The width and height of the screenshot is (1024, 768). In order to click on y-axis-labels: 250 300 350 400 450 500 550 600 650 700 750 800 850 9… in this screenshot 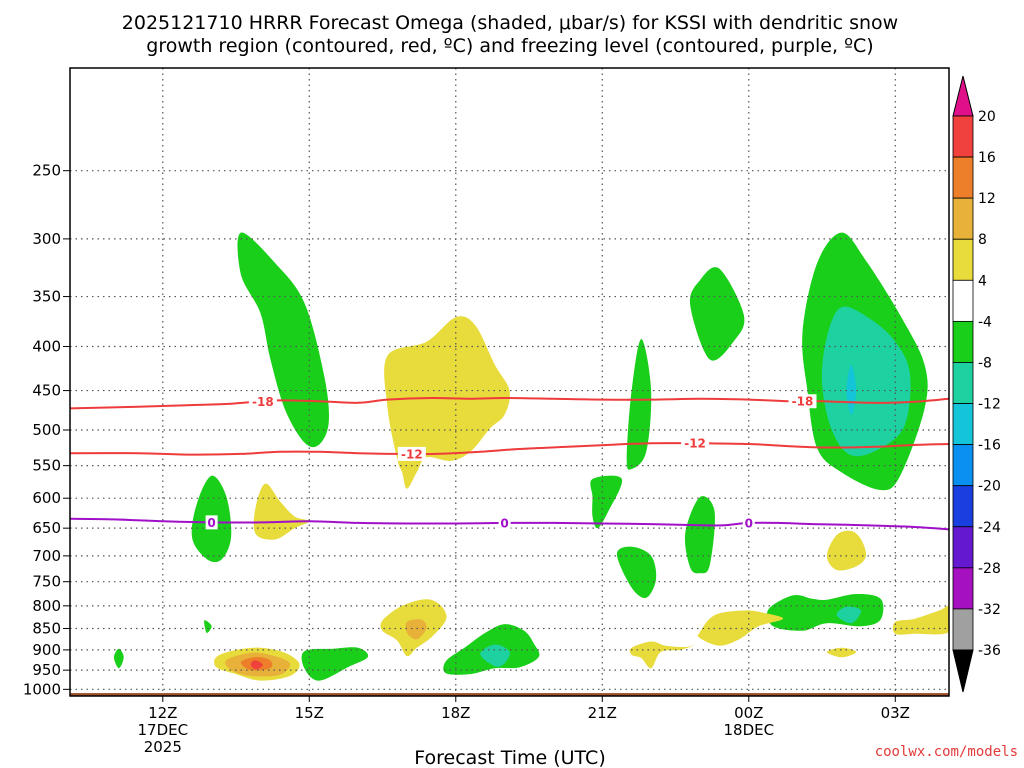, I will do `click(46, 430)`.